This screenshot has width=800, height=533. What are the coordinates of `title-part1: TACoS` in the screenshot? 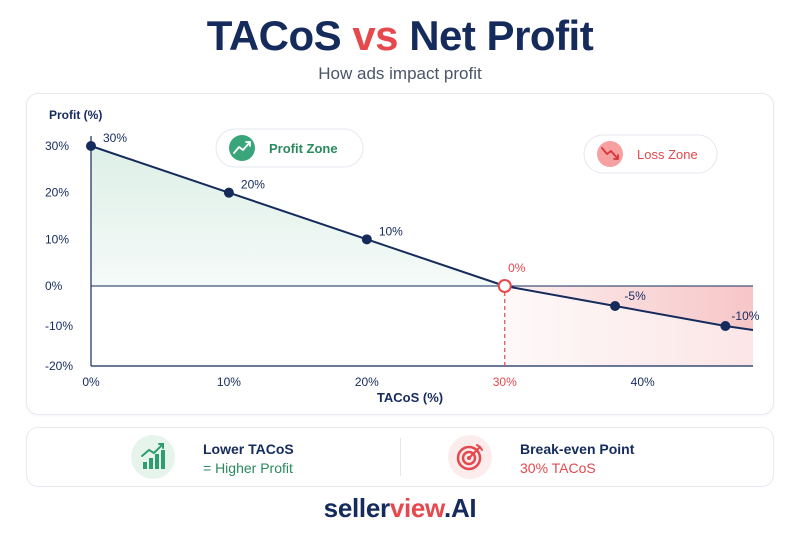 It's located at (279, 35).